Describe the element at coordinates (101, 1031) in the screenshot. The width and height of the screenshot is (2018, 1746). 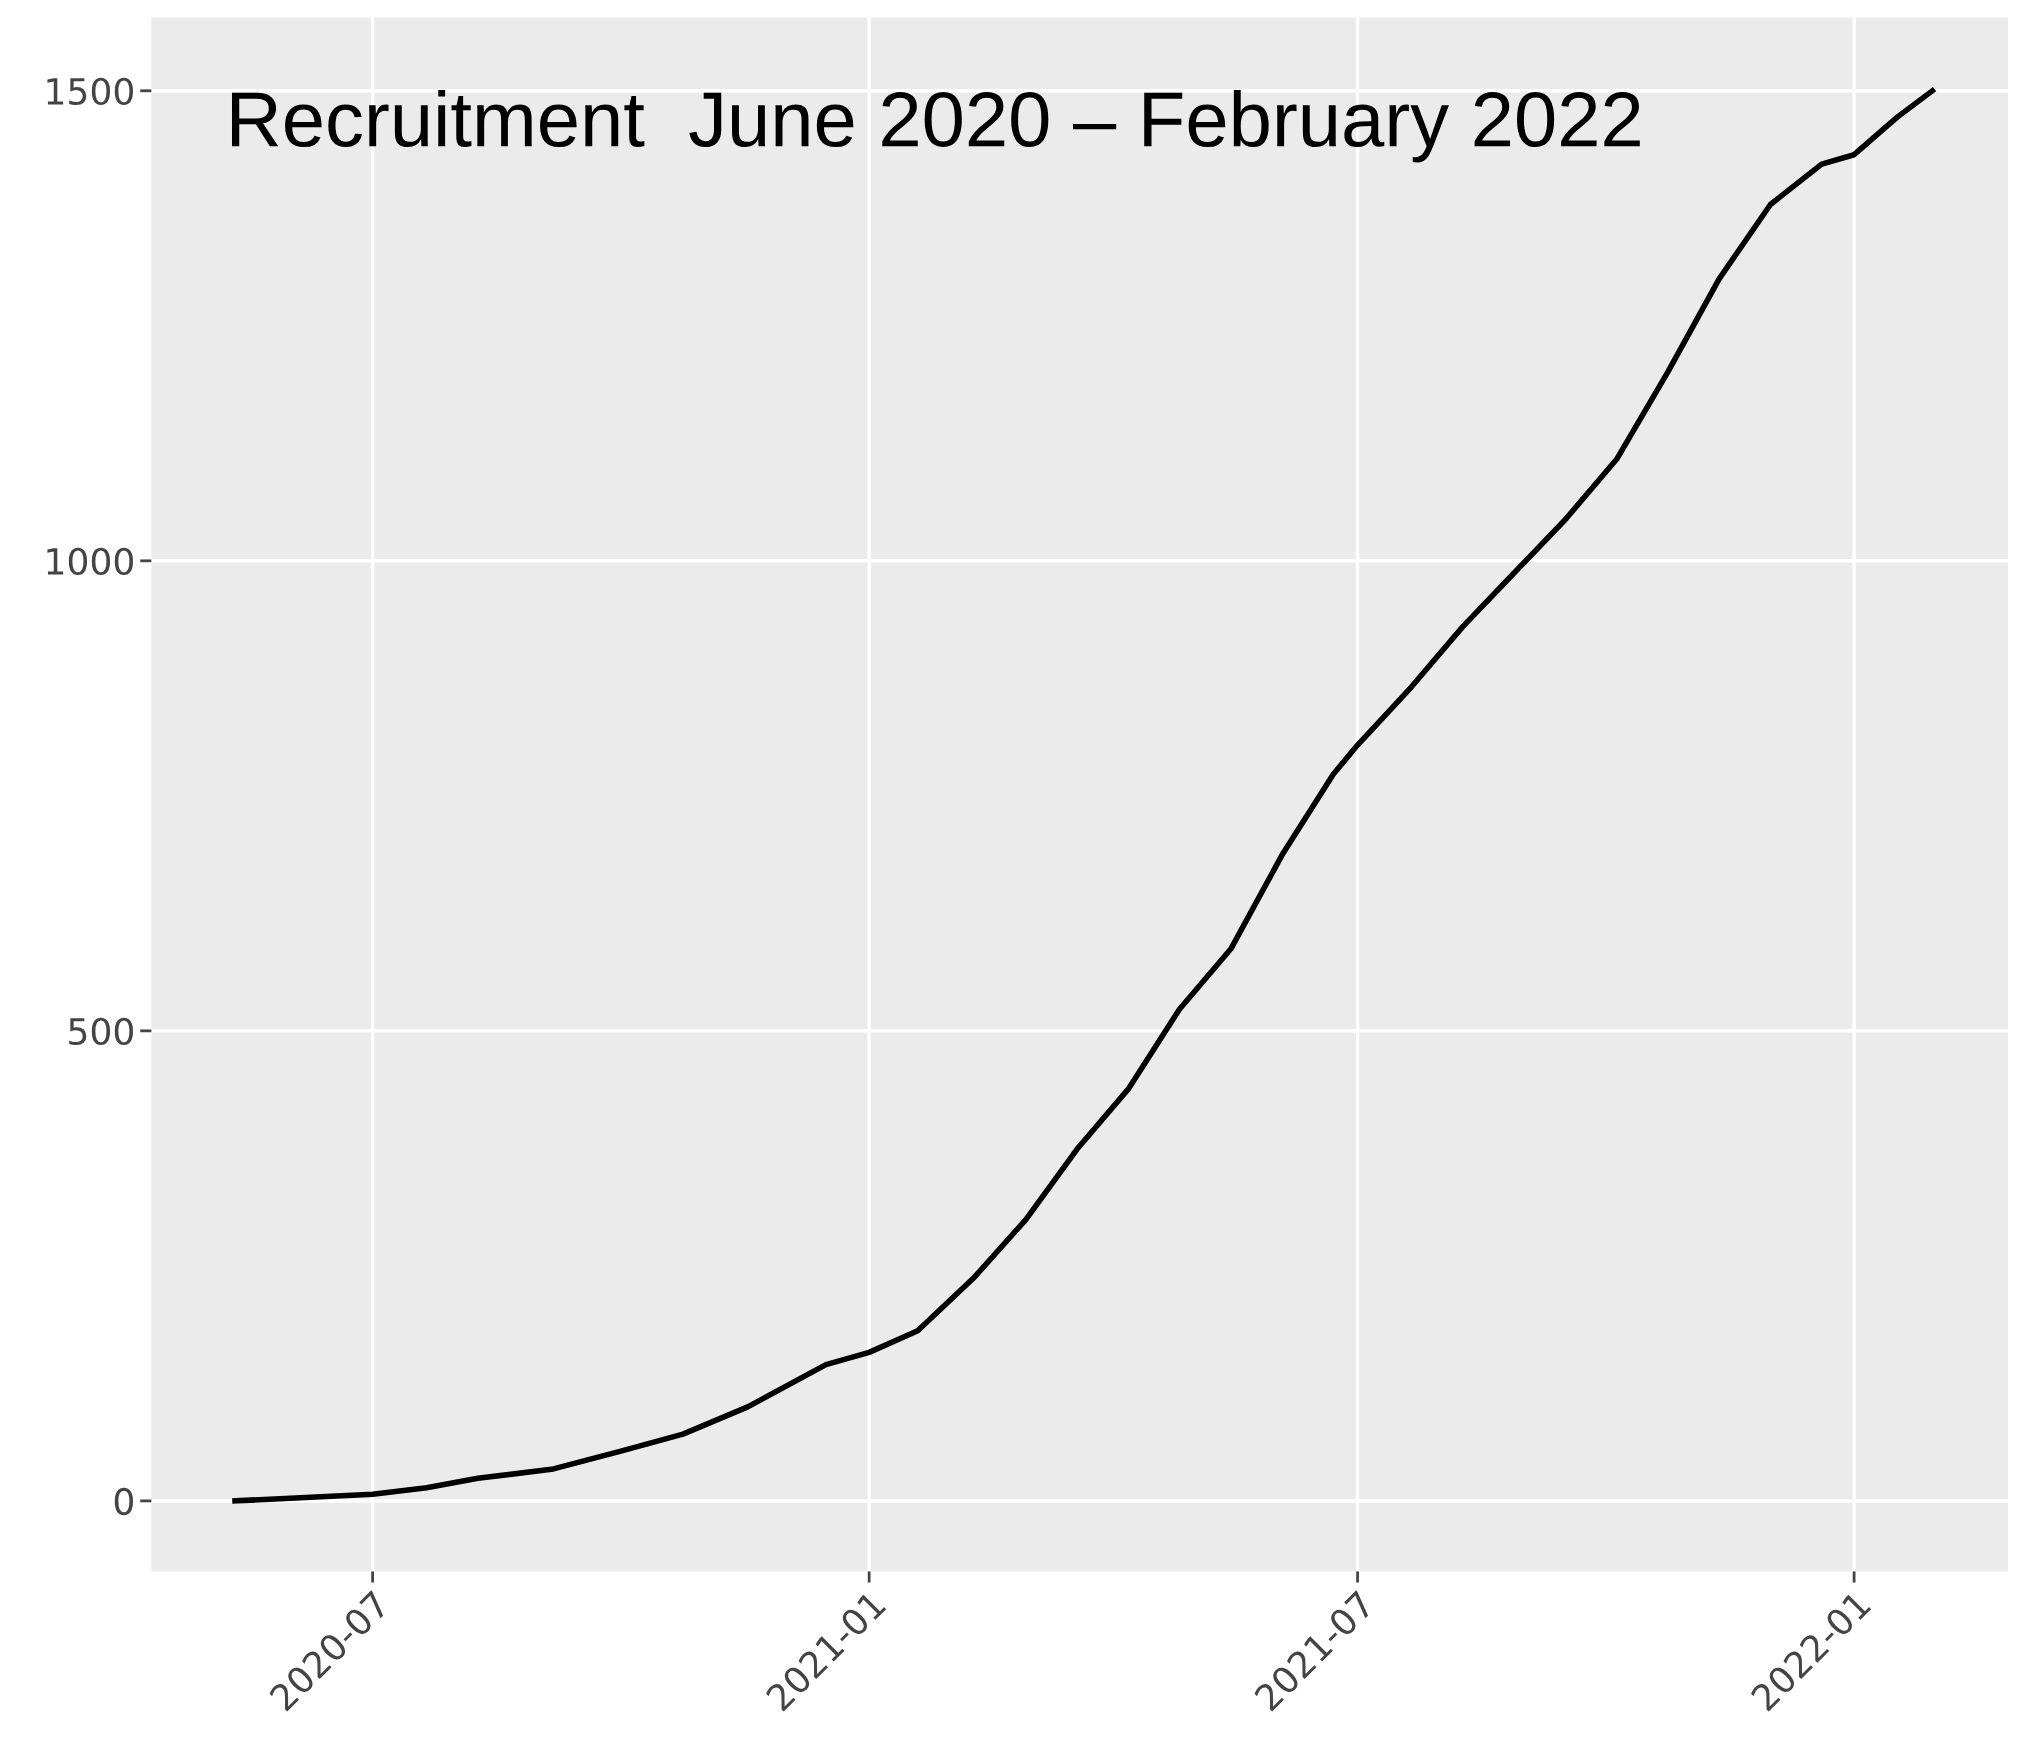
I see `y-tick-label: 500` at that location.